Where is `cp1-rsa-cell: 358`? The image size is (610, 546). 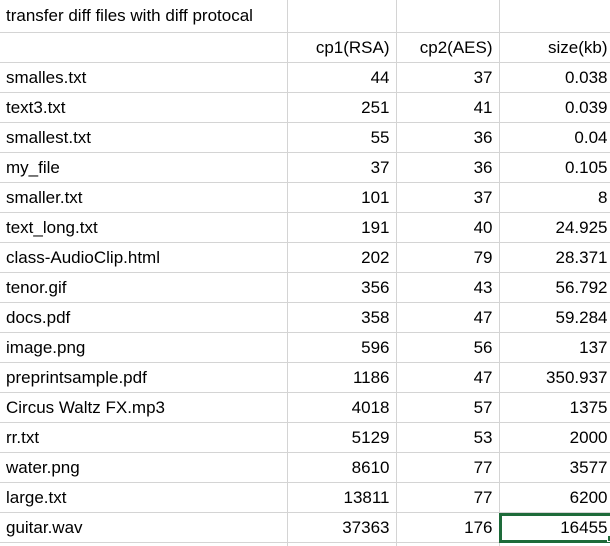
cp1-rsa-cell: 358 is located at coordinates (342, 317).